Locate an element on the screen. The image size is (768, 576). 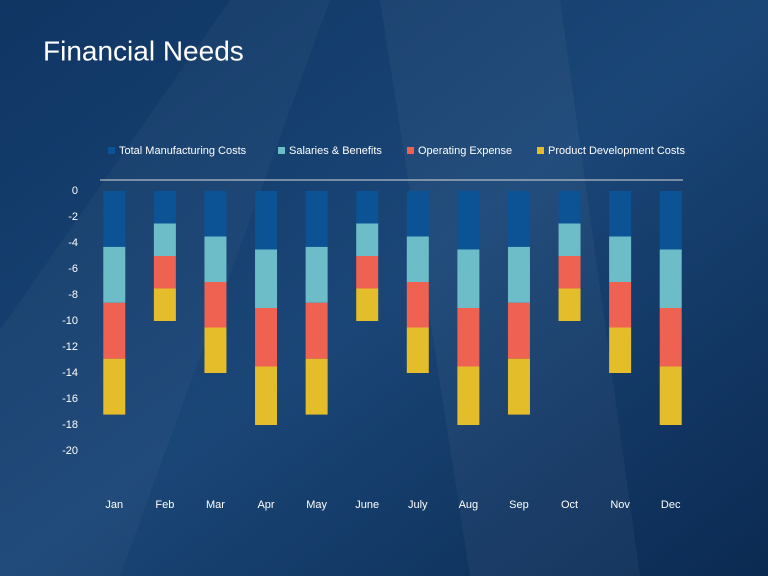
legend-label: Total Manufacturing Costs is located at coordinates (183, 151).